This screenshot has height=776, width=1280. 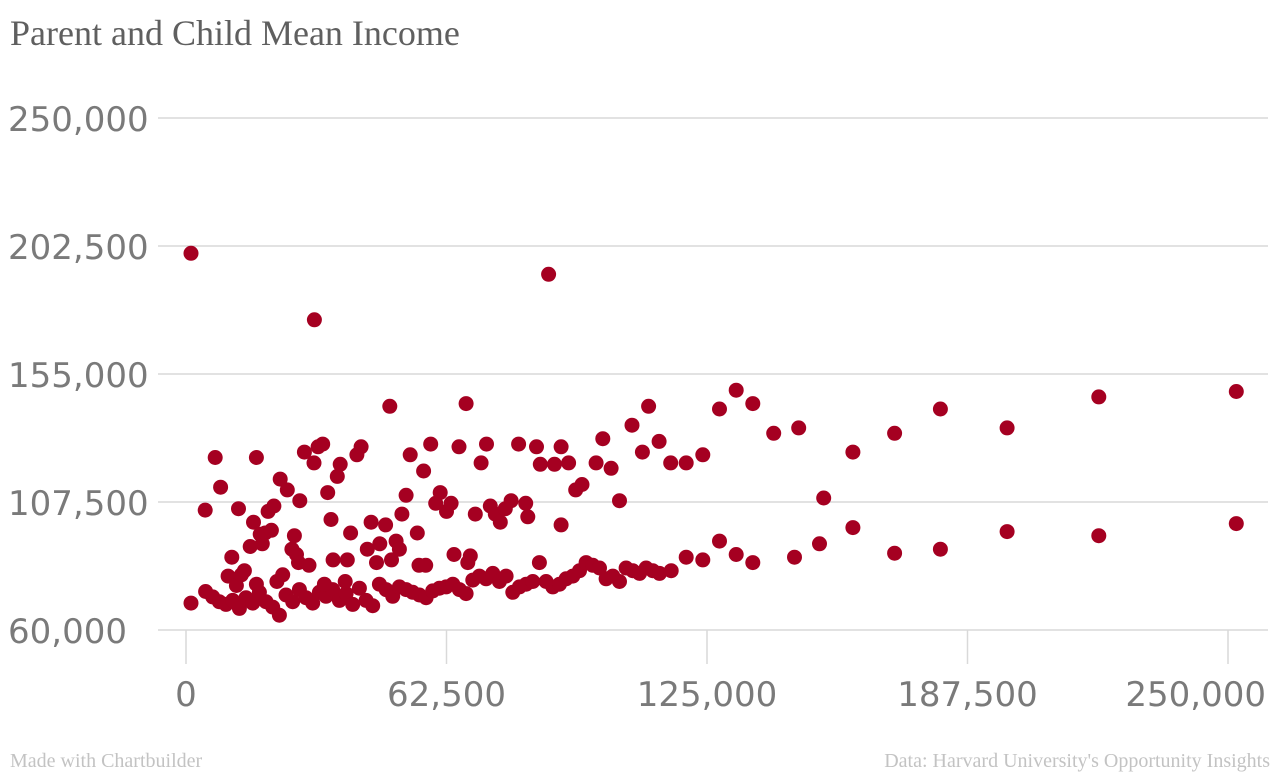 I want to click on y-tick-label: 155,000, so click(x=78, y=376).